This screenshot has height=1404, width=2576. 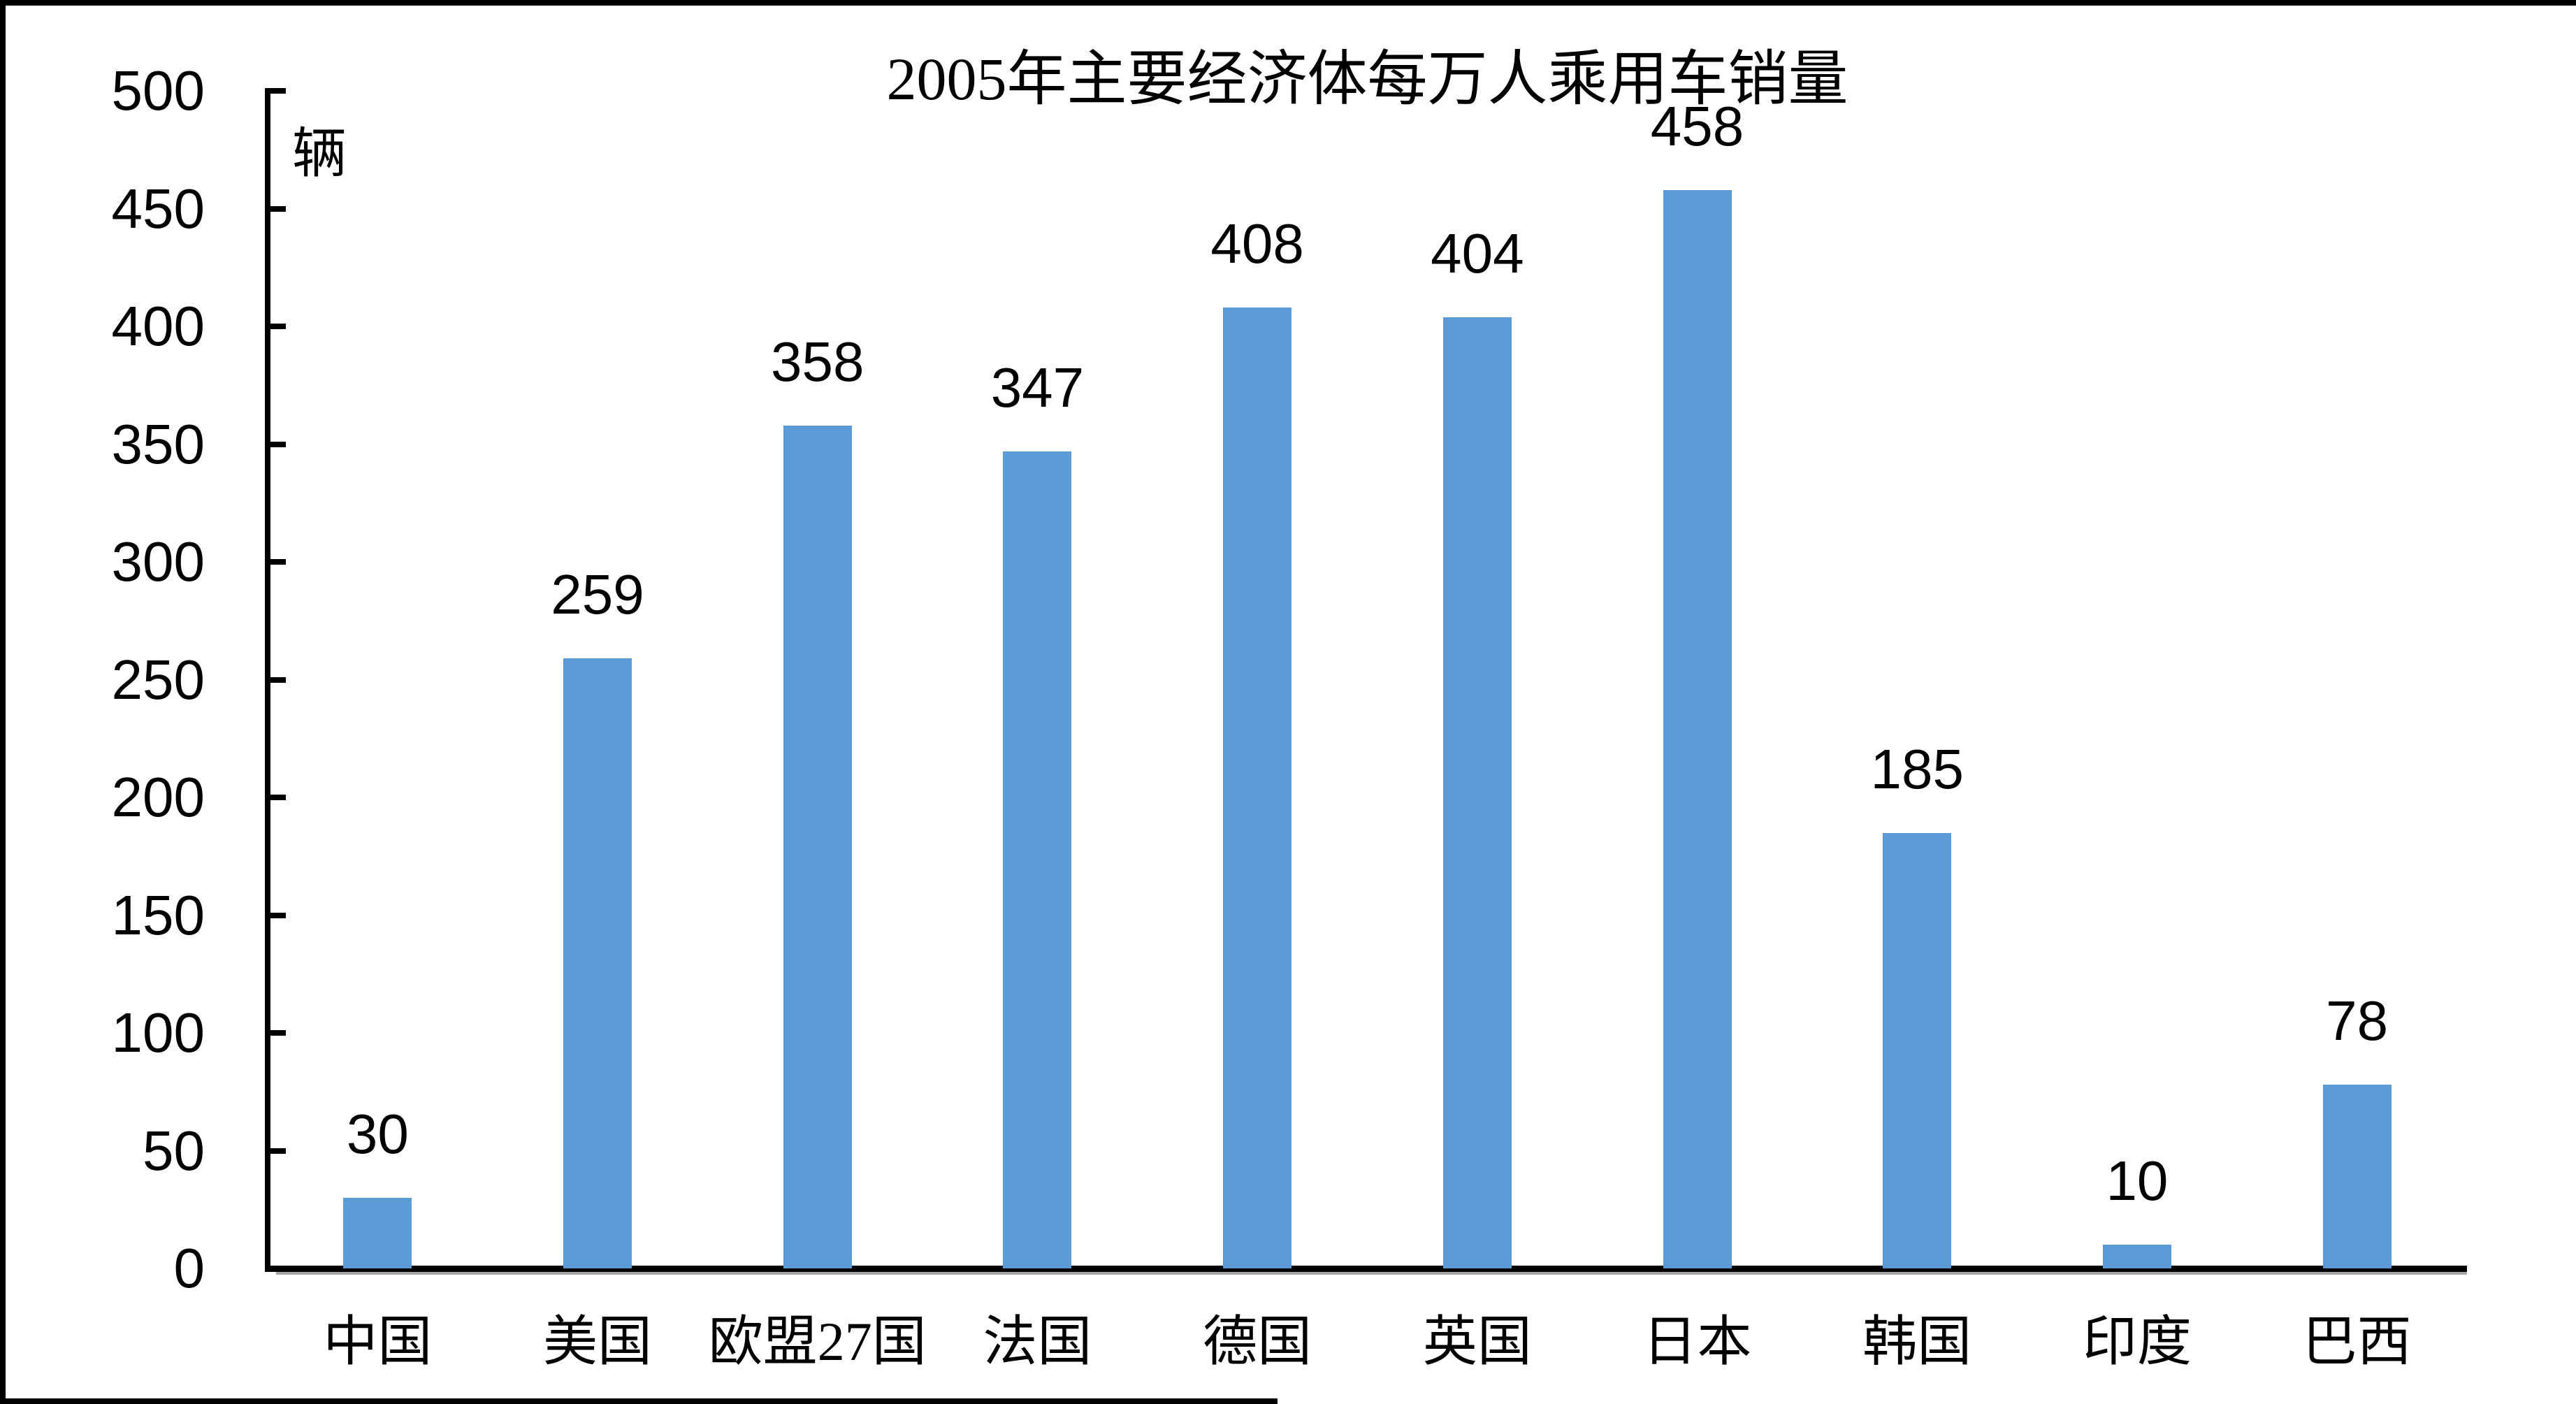 I want to click on bar-value-label: 347, so click(x=1037, y=387).